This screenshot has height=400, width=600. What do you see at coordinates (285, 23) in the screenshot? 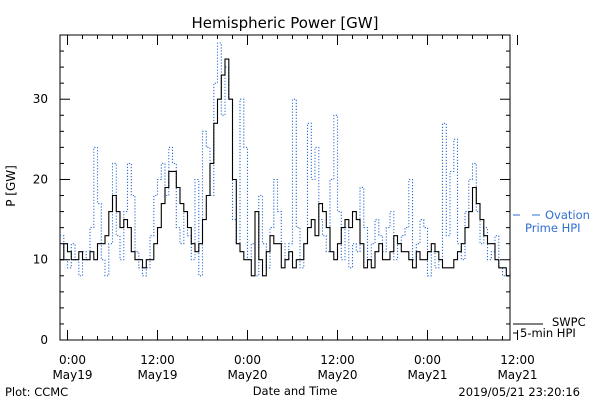
I see `chart-title: Hemispheric Power [GW]` at bounding box center [285, 23].